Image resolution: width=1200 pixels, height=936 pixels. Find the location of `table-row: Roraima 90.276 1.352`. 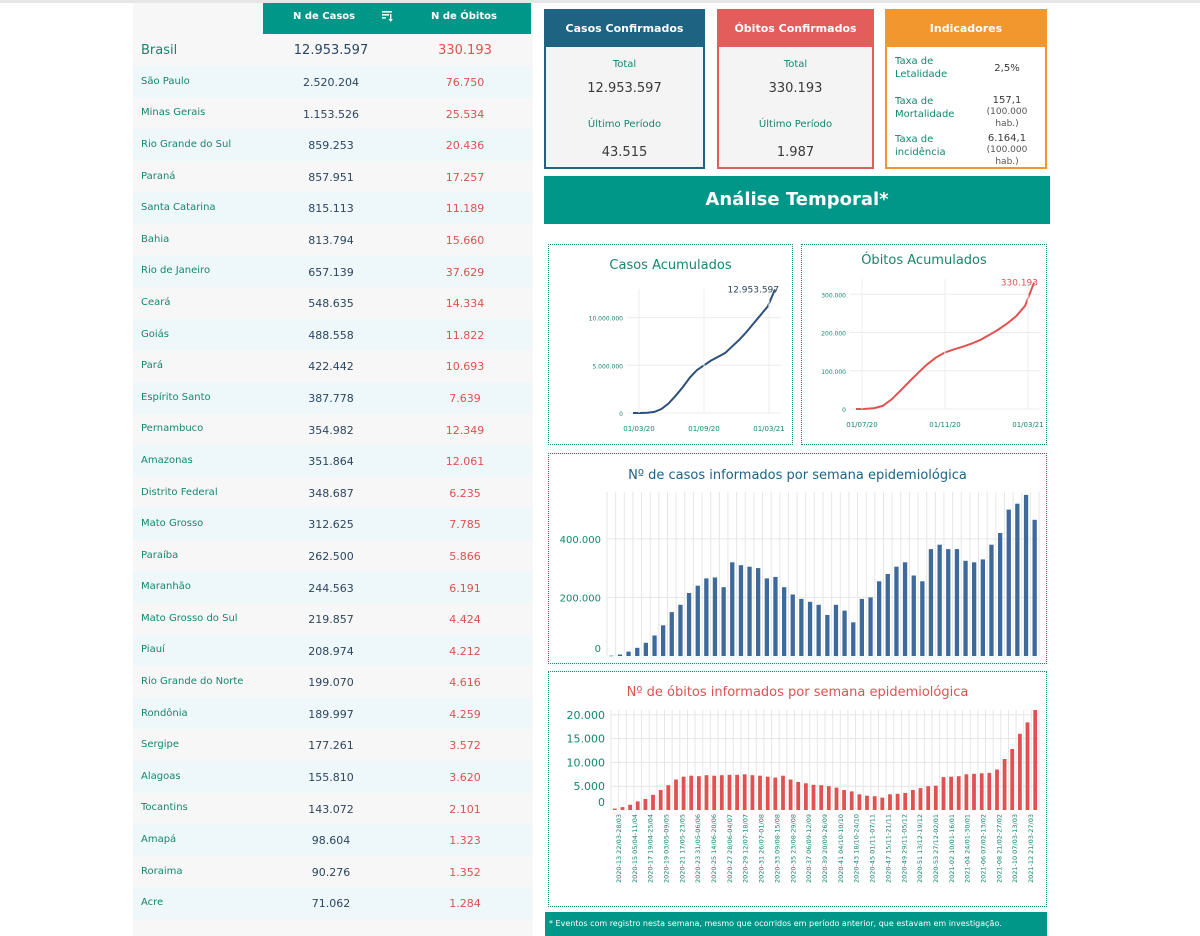

table-row: Roraima 90.276 1.352 is located at coordinates (332, 872).